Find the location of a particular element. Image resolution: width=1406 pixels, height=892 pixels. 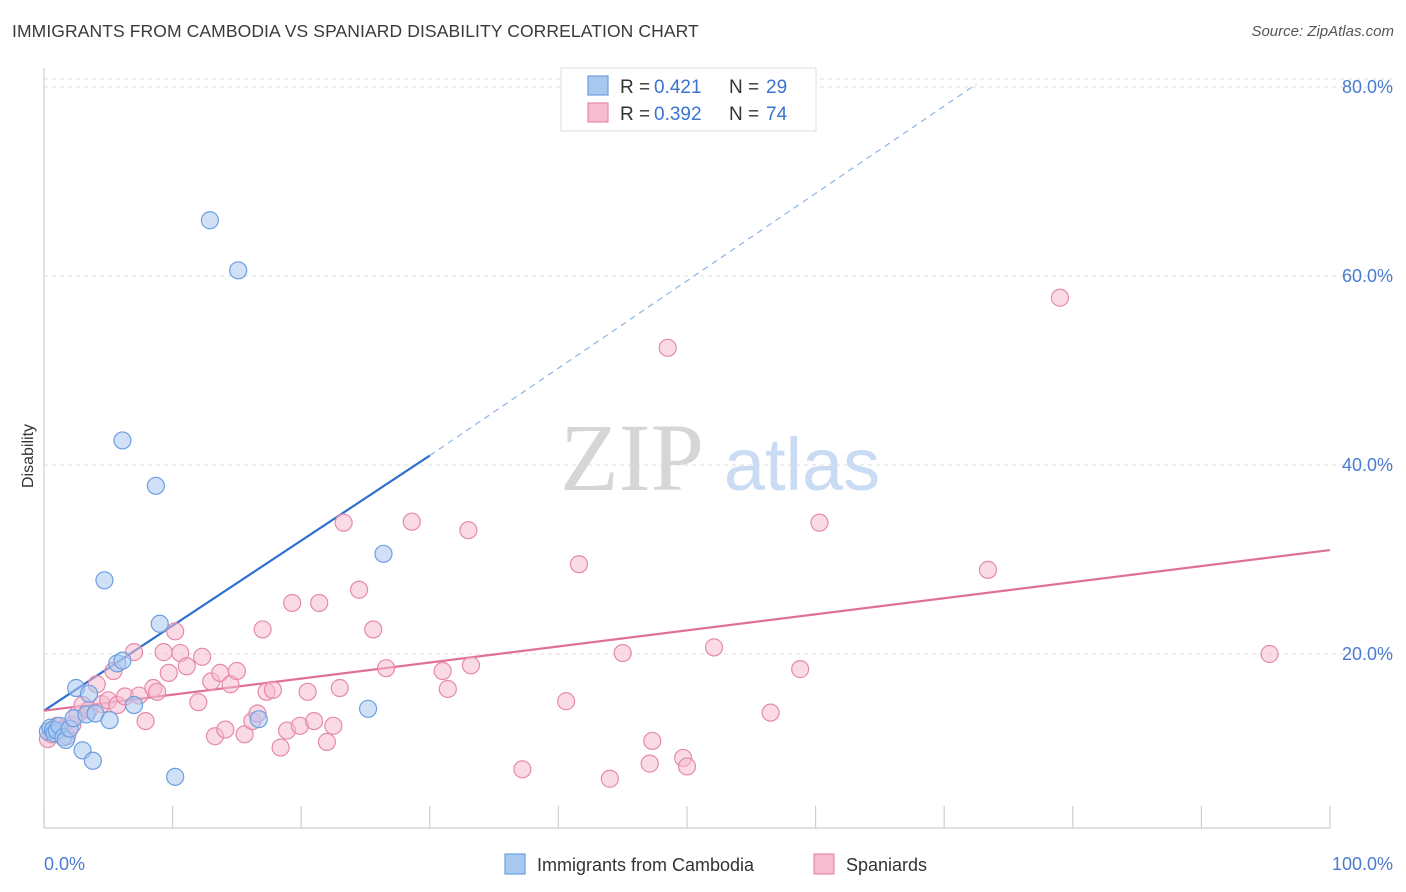

y-axis-title: Disability is located at coordinates (28, 456).